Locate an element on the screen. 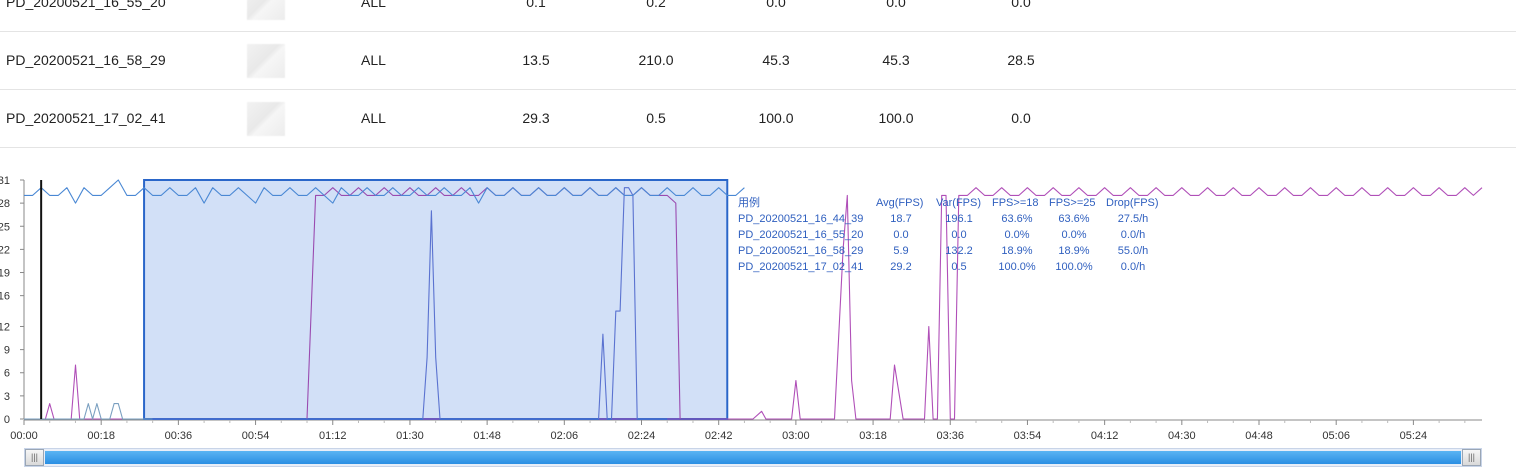 The width and height of the screenshot is (1516, 470). legend-header: 用例 is located at coordinates (749, 202).